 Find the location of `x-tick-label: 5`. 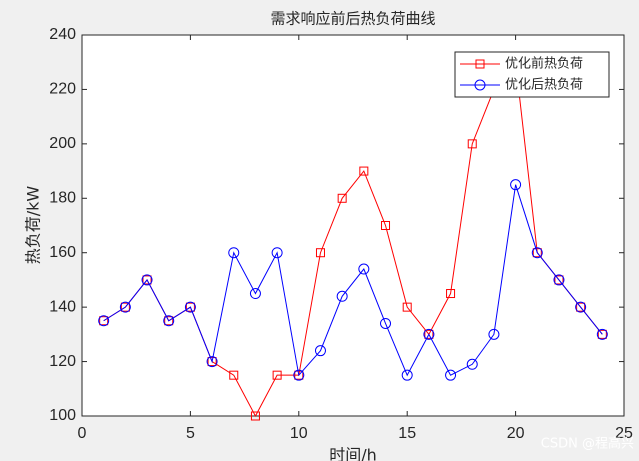

x-tick-label: 5 is located at coordinates (190, 433).